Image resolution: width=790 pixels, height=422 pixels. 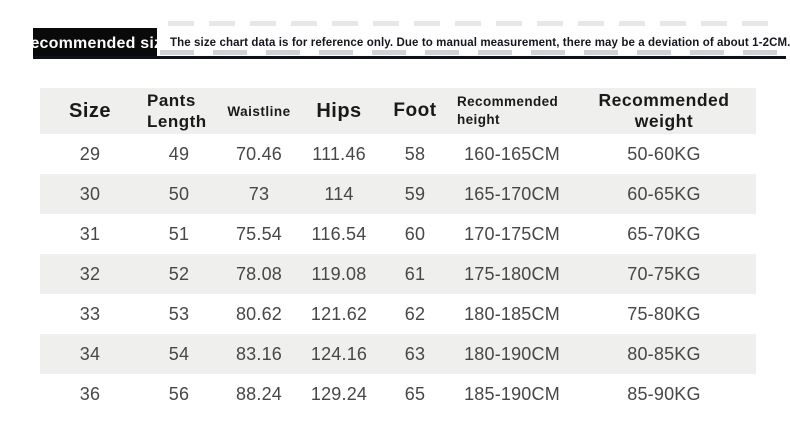 What do you see at coordinates (664, 273) in the screenshot?
I see `cell-weight: 70-75KG` at bounding box center [664, 273].